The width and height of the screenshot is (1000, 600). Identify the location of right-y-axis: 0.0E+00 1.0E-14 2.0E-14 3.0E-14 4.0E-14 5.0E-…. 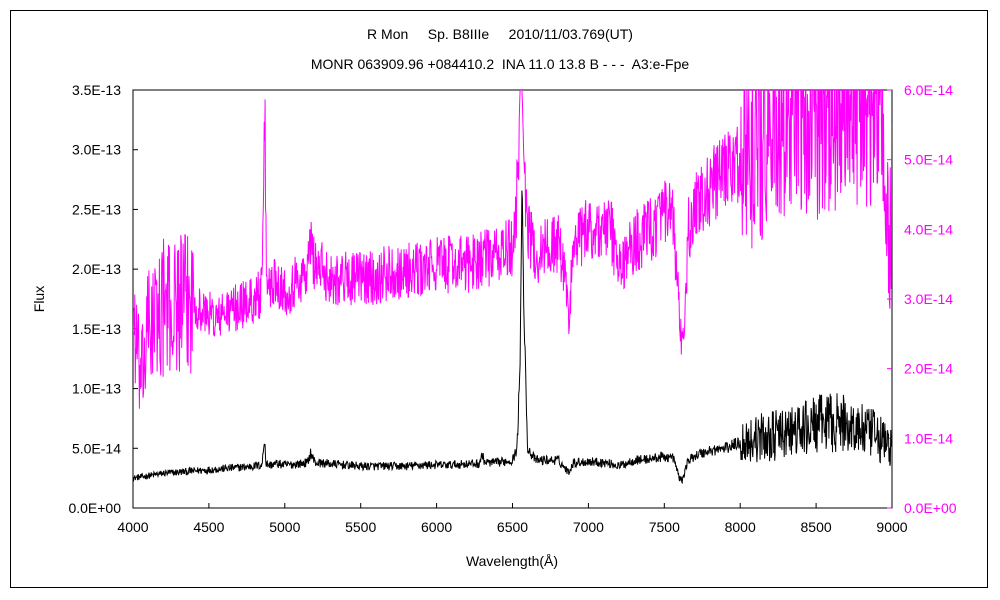
(922, 299).